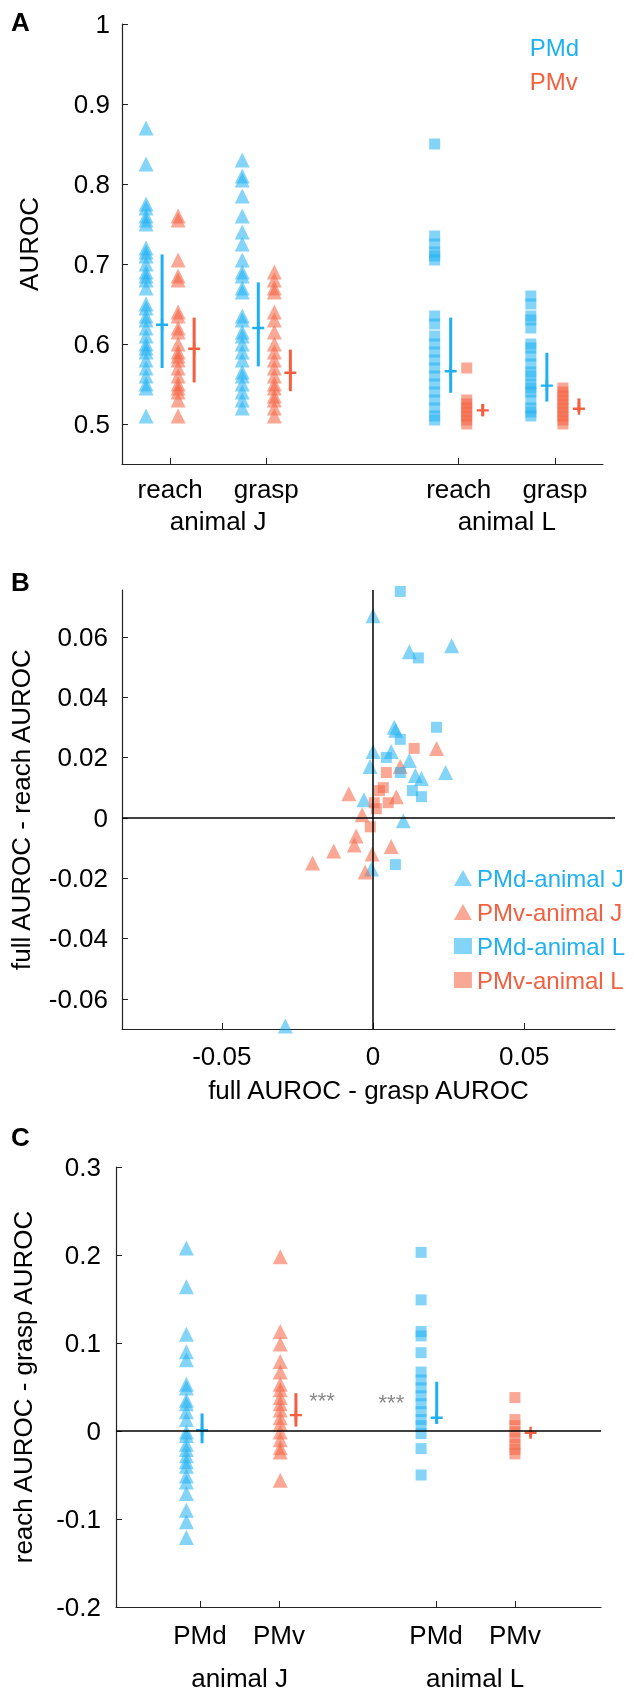  Describe the element at coordinates (78, 938) in the screenshot. I see `y-tick-label: -0.04` at that location.